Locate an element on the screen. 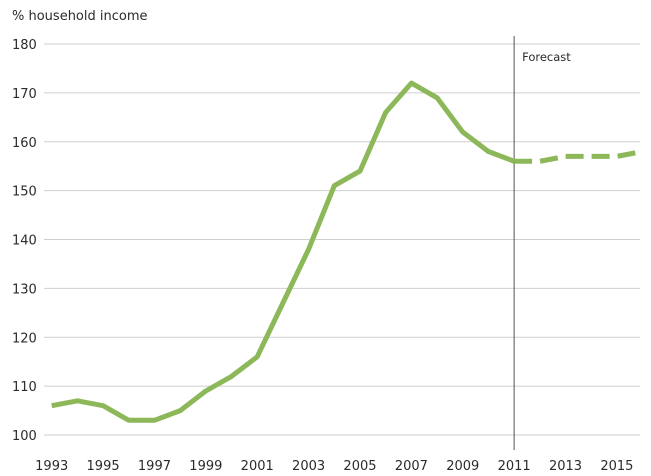  x-tick-label: 2003 is located at coordinates (308, 466).